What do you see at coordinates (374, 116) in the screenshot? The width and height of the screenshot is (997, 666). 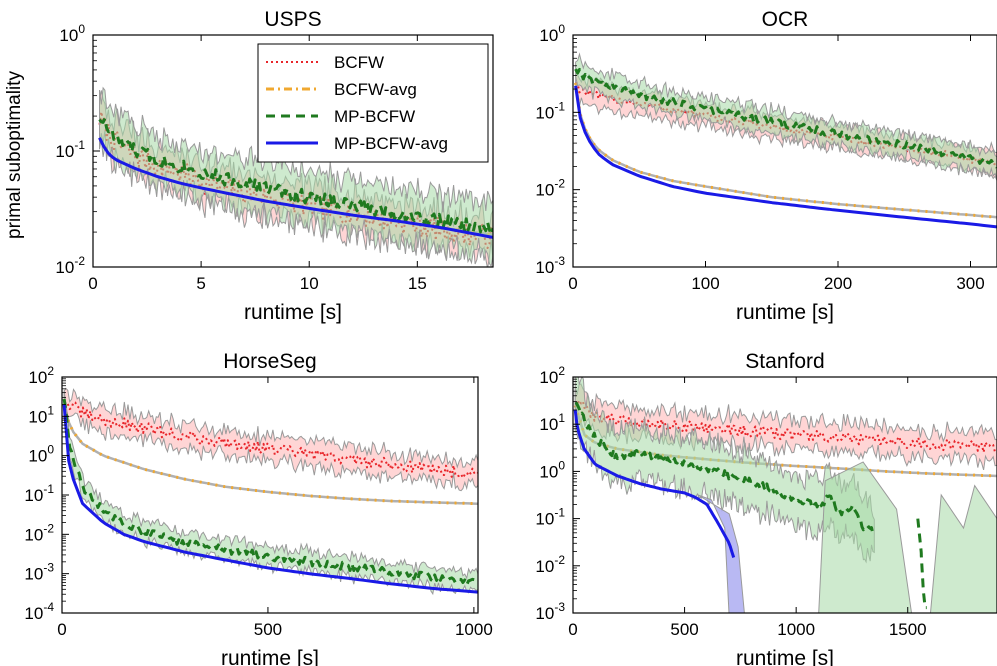 I see `legend-label-mp-bcfw: MP-BCFW` at bounding box center [374, 116].